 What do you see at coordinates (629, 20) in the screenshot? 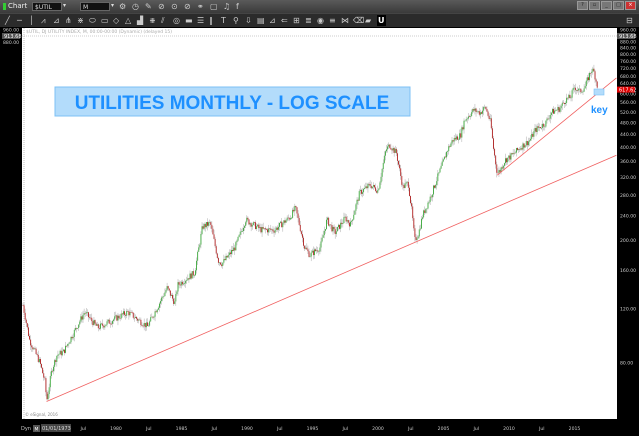
I see `panel-toggle-icon: ⊟` at bounding box center [629, 20].